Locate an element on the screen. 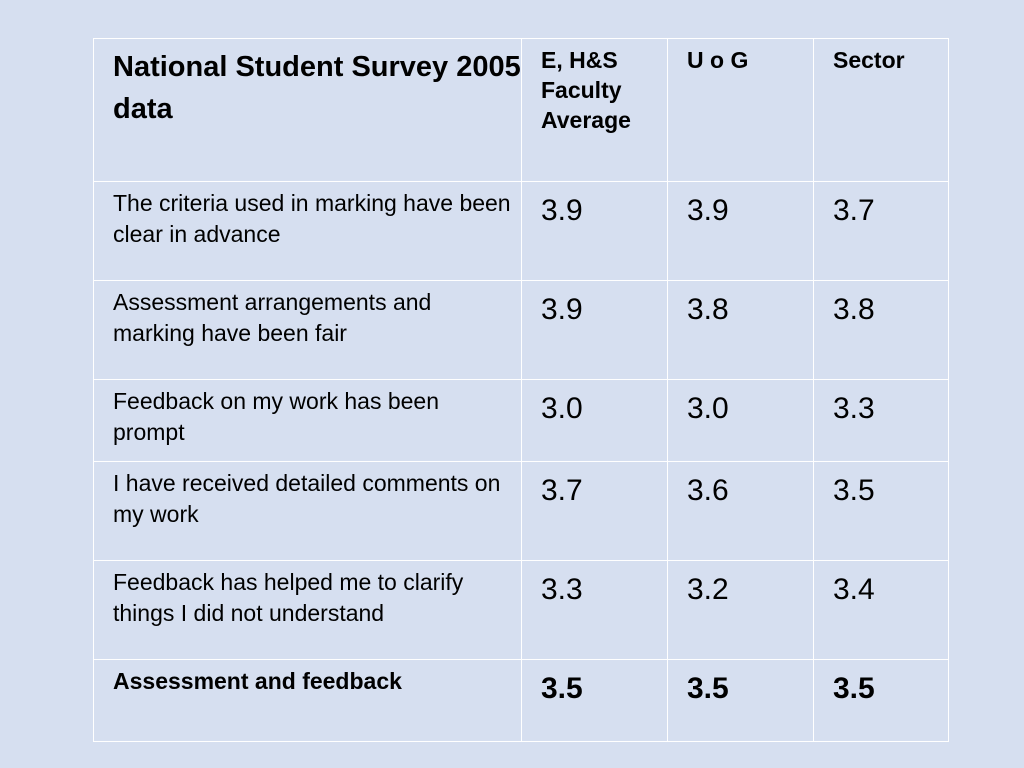 The image size is (1024, 768). value-sector: 3.5 is located at coordinates (854, 490).